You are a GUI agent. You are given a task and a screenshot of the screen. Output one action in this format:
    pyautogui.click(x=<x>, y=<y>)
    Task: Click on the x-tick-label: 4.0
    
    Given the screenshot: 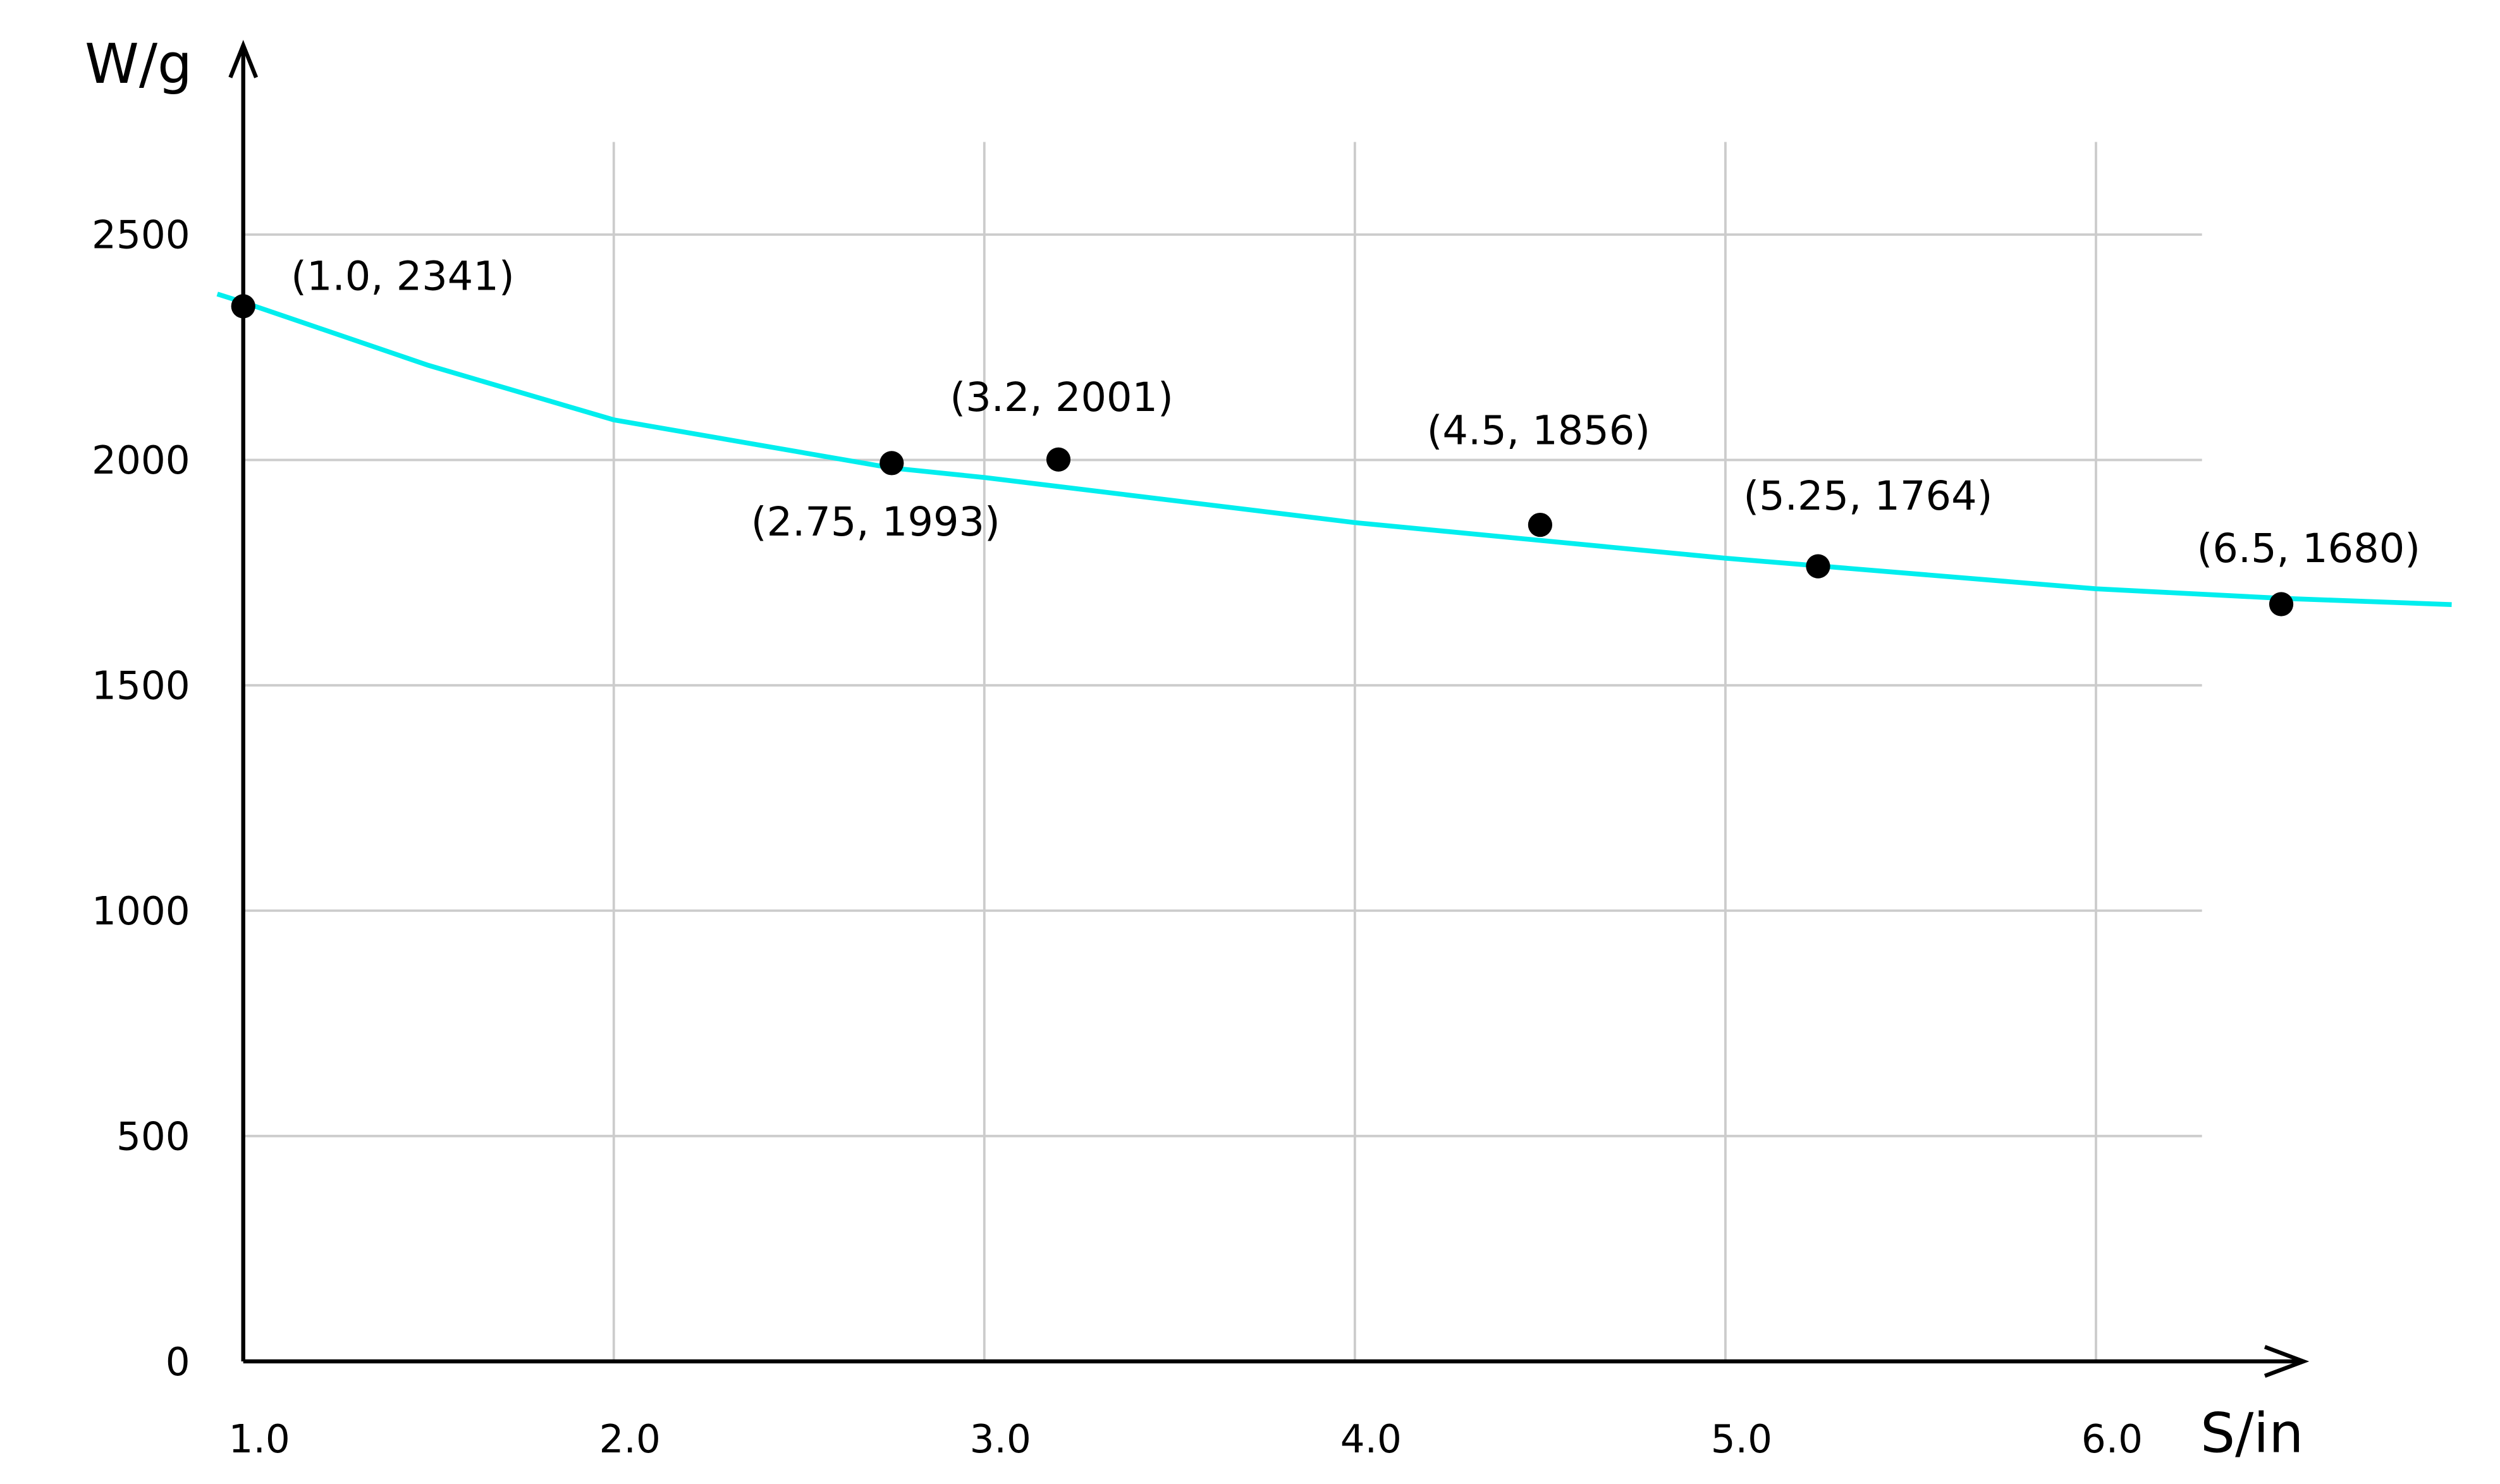 What is the action you would take?
    pyautogui.click(x=1371, y=1439)
    